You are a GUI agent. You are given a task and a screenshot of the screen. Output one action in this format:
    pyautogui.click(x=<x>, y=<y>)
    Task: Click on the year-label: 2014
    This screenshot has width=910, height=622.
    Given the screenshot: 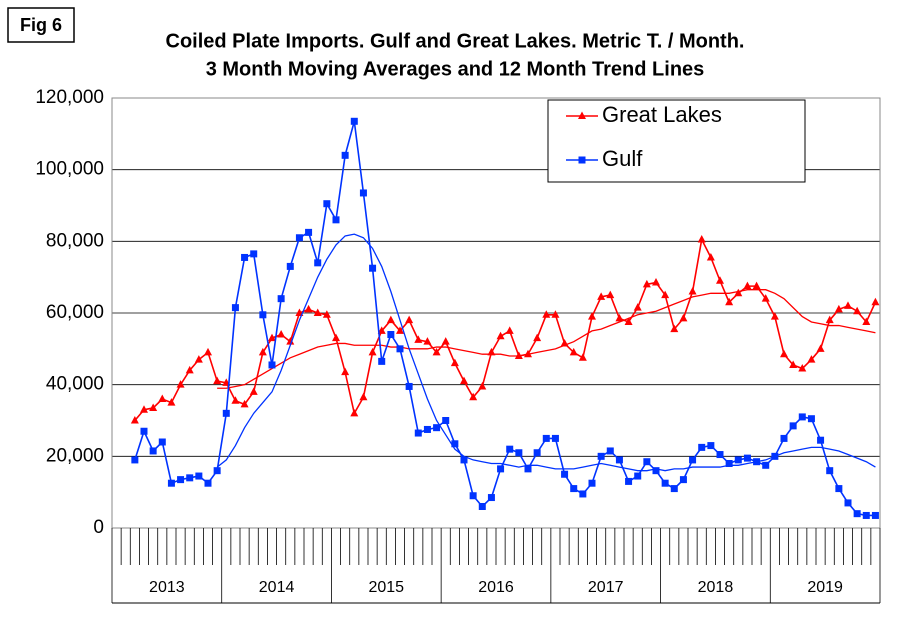 What is the action you would take?
    pyautogui.click(x=277, y=587)
    